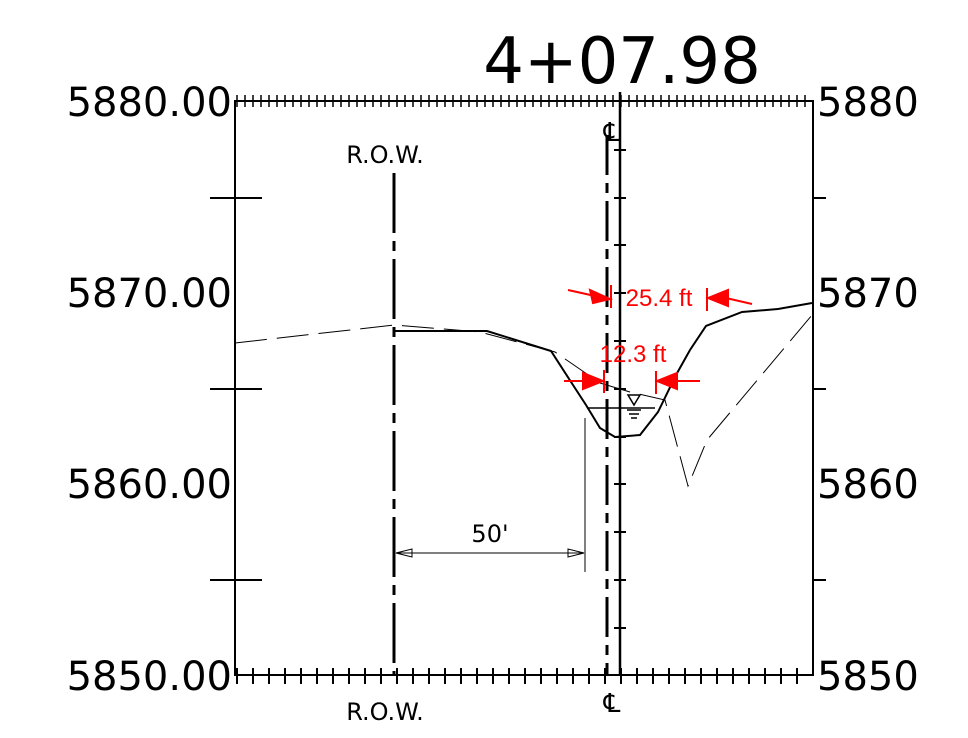  I want to click on station-title: 4+07.98, so click(622, 62).